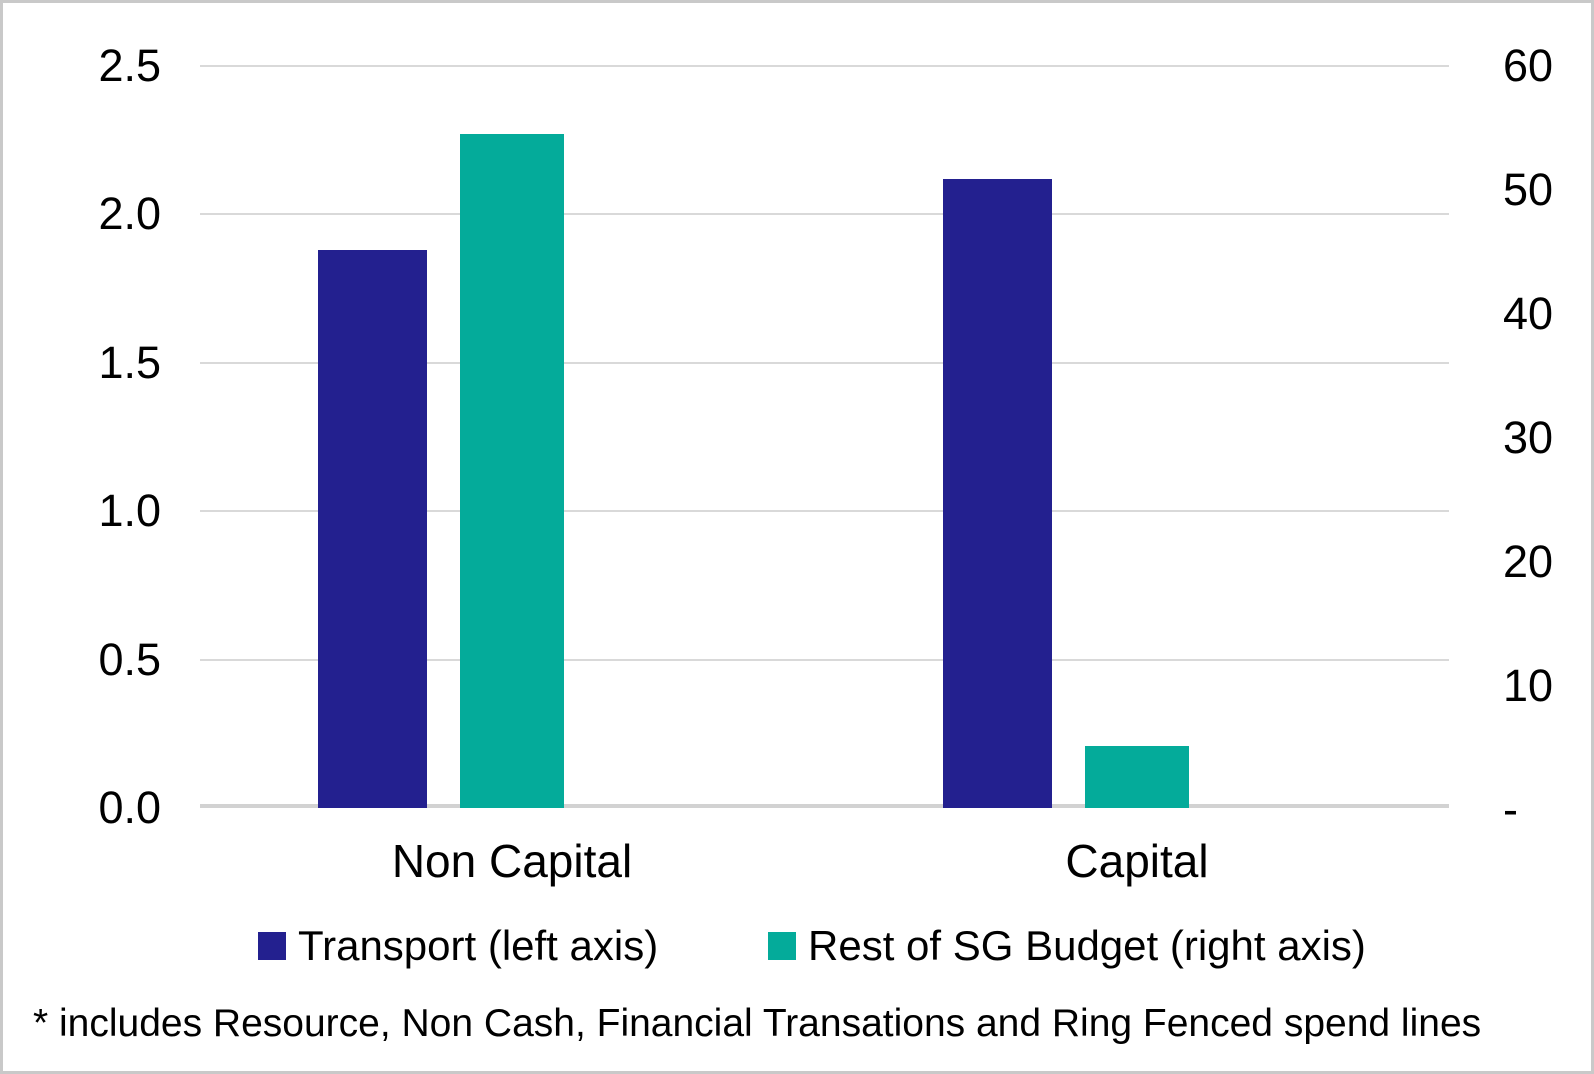 The width and height of the screenshot is (1594, 1074). I want to click on right-axis-tick: -, so click(1510, 809).